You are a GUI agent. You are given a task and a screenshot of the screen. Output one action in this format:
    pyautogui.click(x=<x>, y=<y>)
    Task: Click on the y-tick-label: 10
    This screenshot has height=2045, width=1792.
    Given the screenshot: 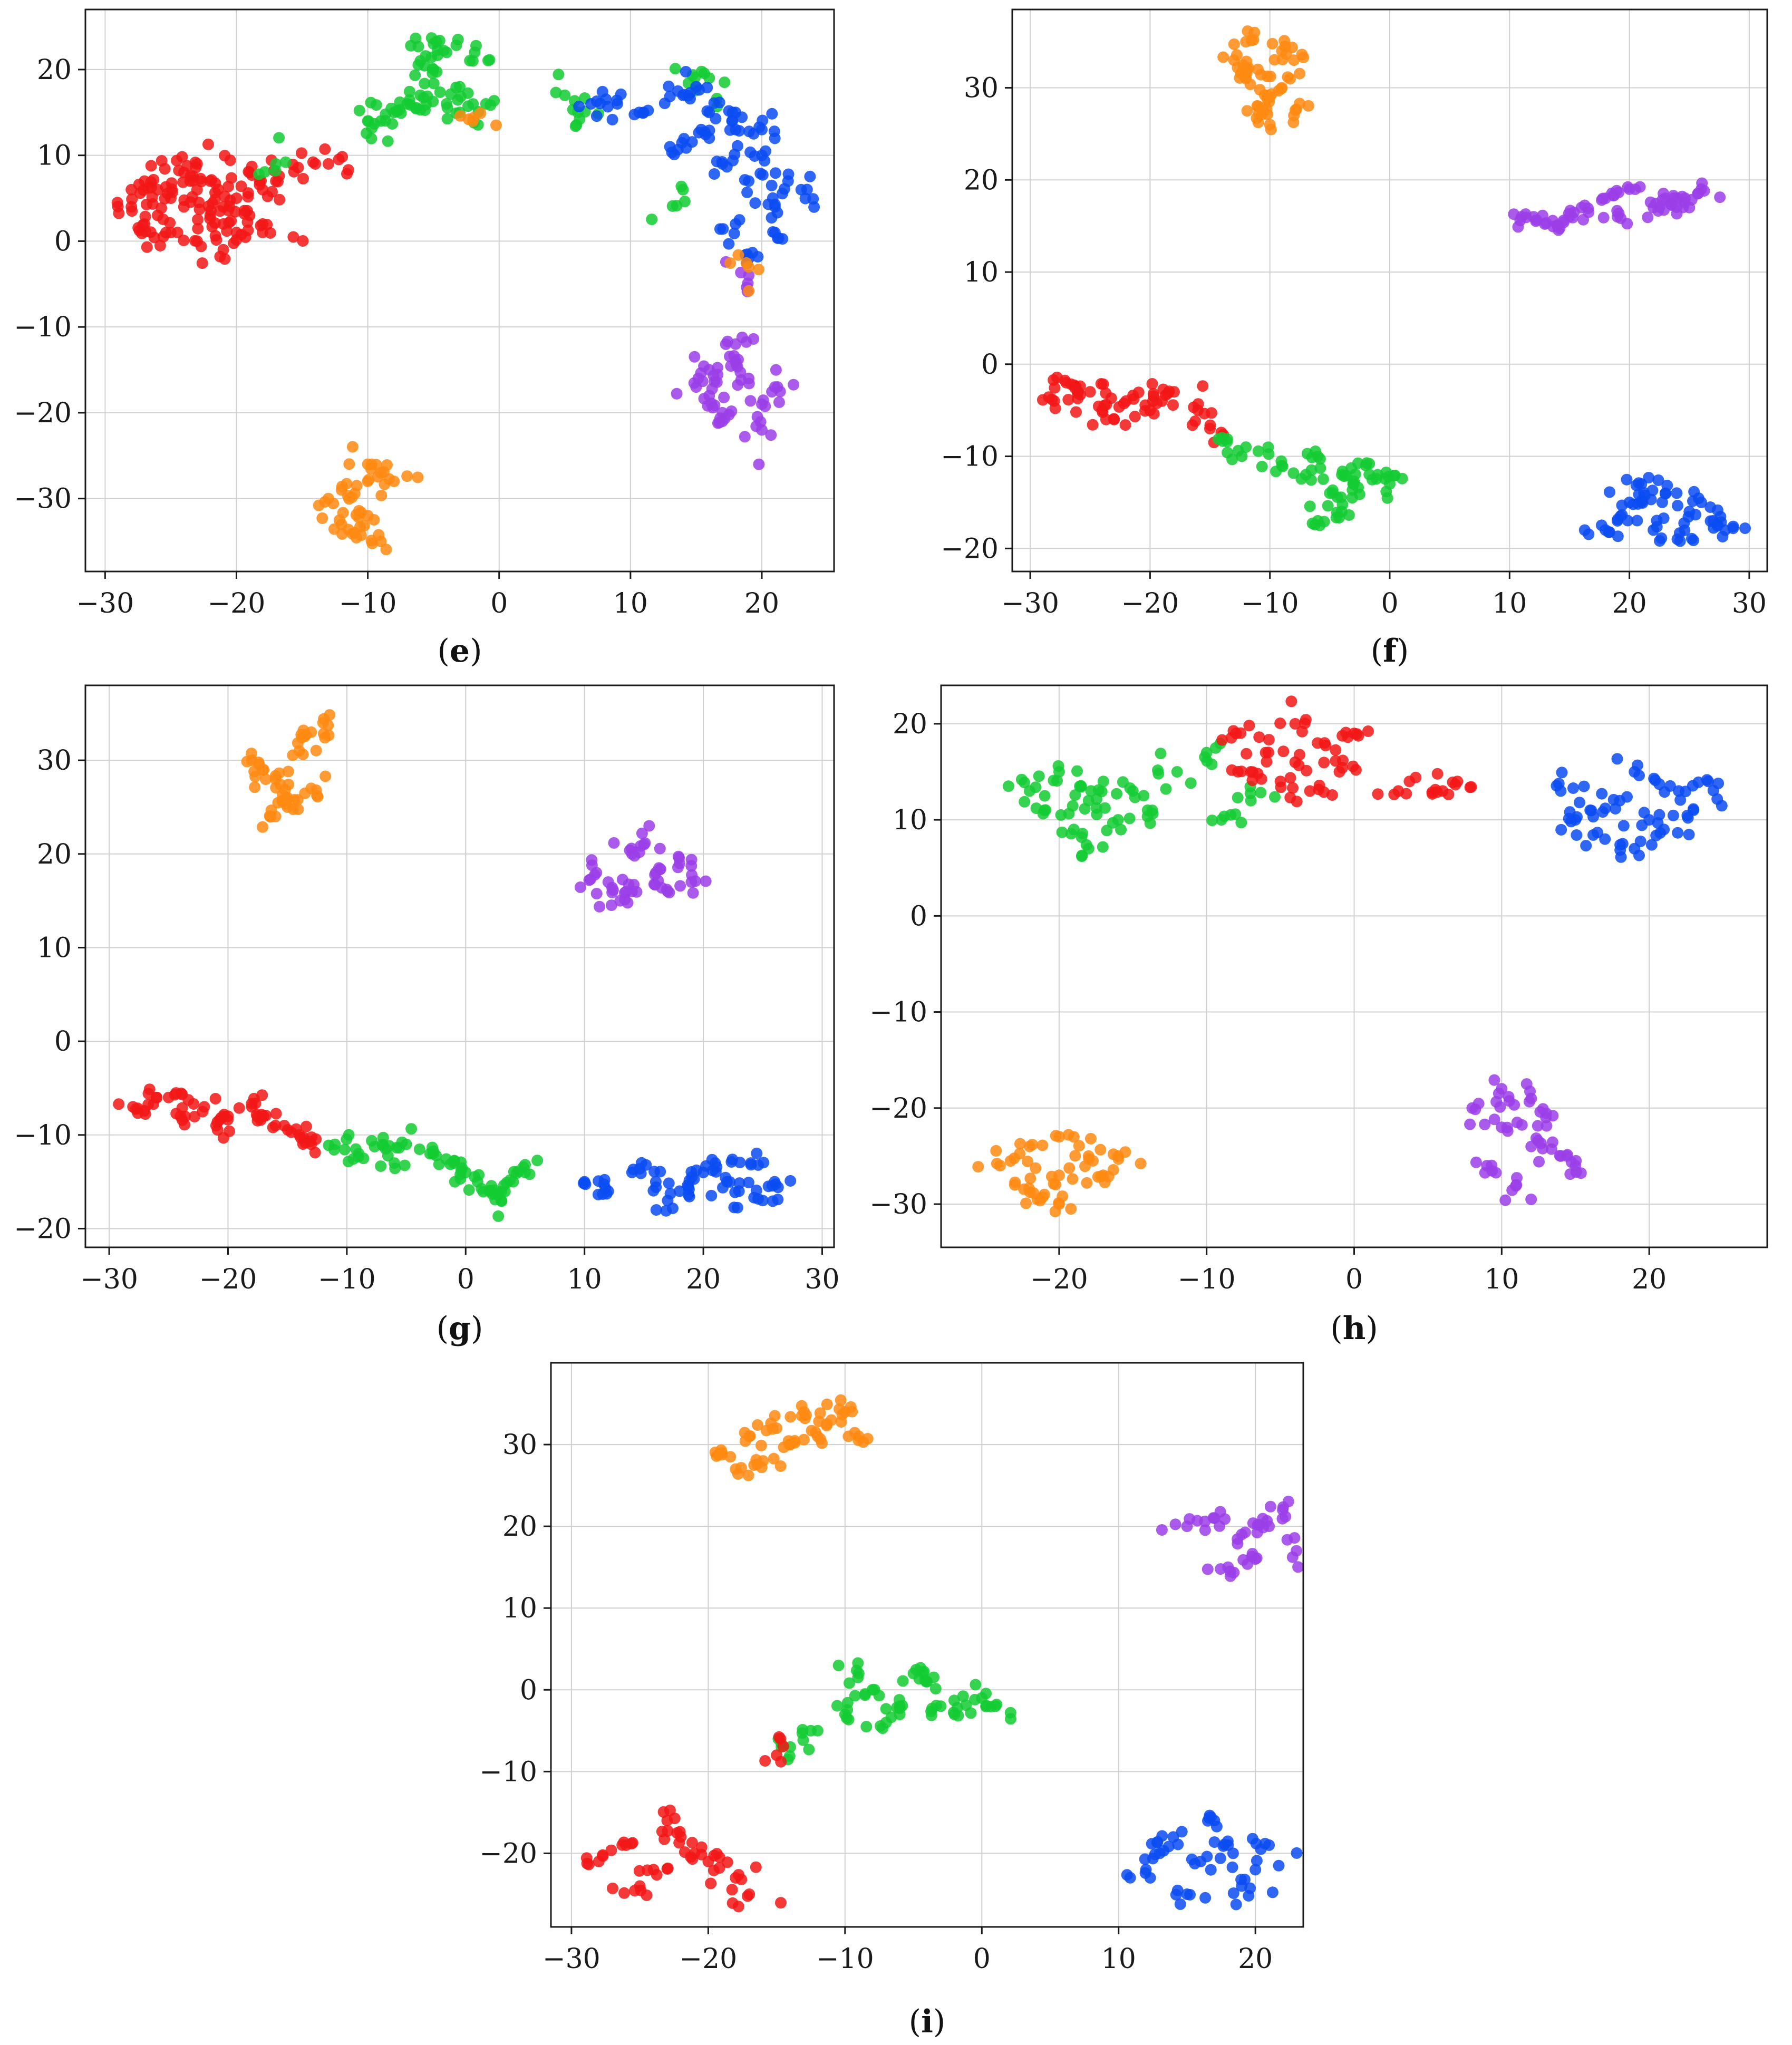 What is the action you would take?
    pyautogui.click(x=54, y=156)
    